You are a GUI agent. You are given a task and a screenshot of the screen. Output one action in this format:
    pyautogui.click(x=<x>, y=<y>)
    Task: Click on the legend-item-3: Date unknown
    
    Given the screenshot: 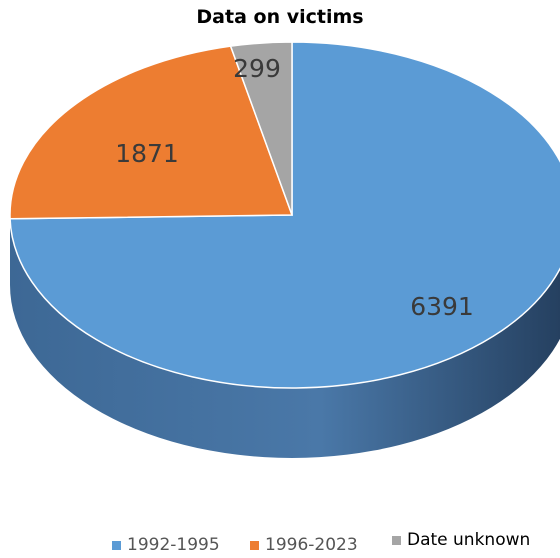 What is the action you would take?
    pyautogui.click(x=461, y=540)
    